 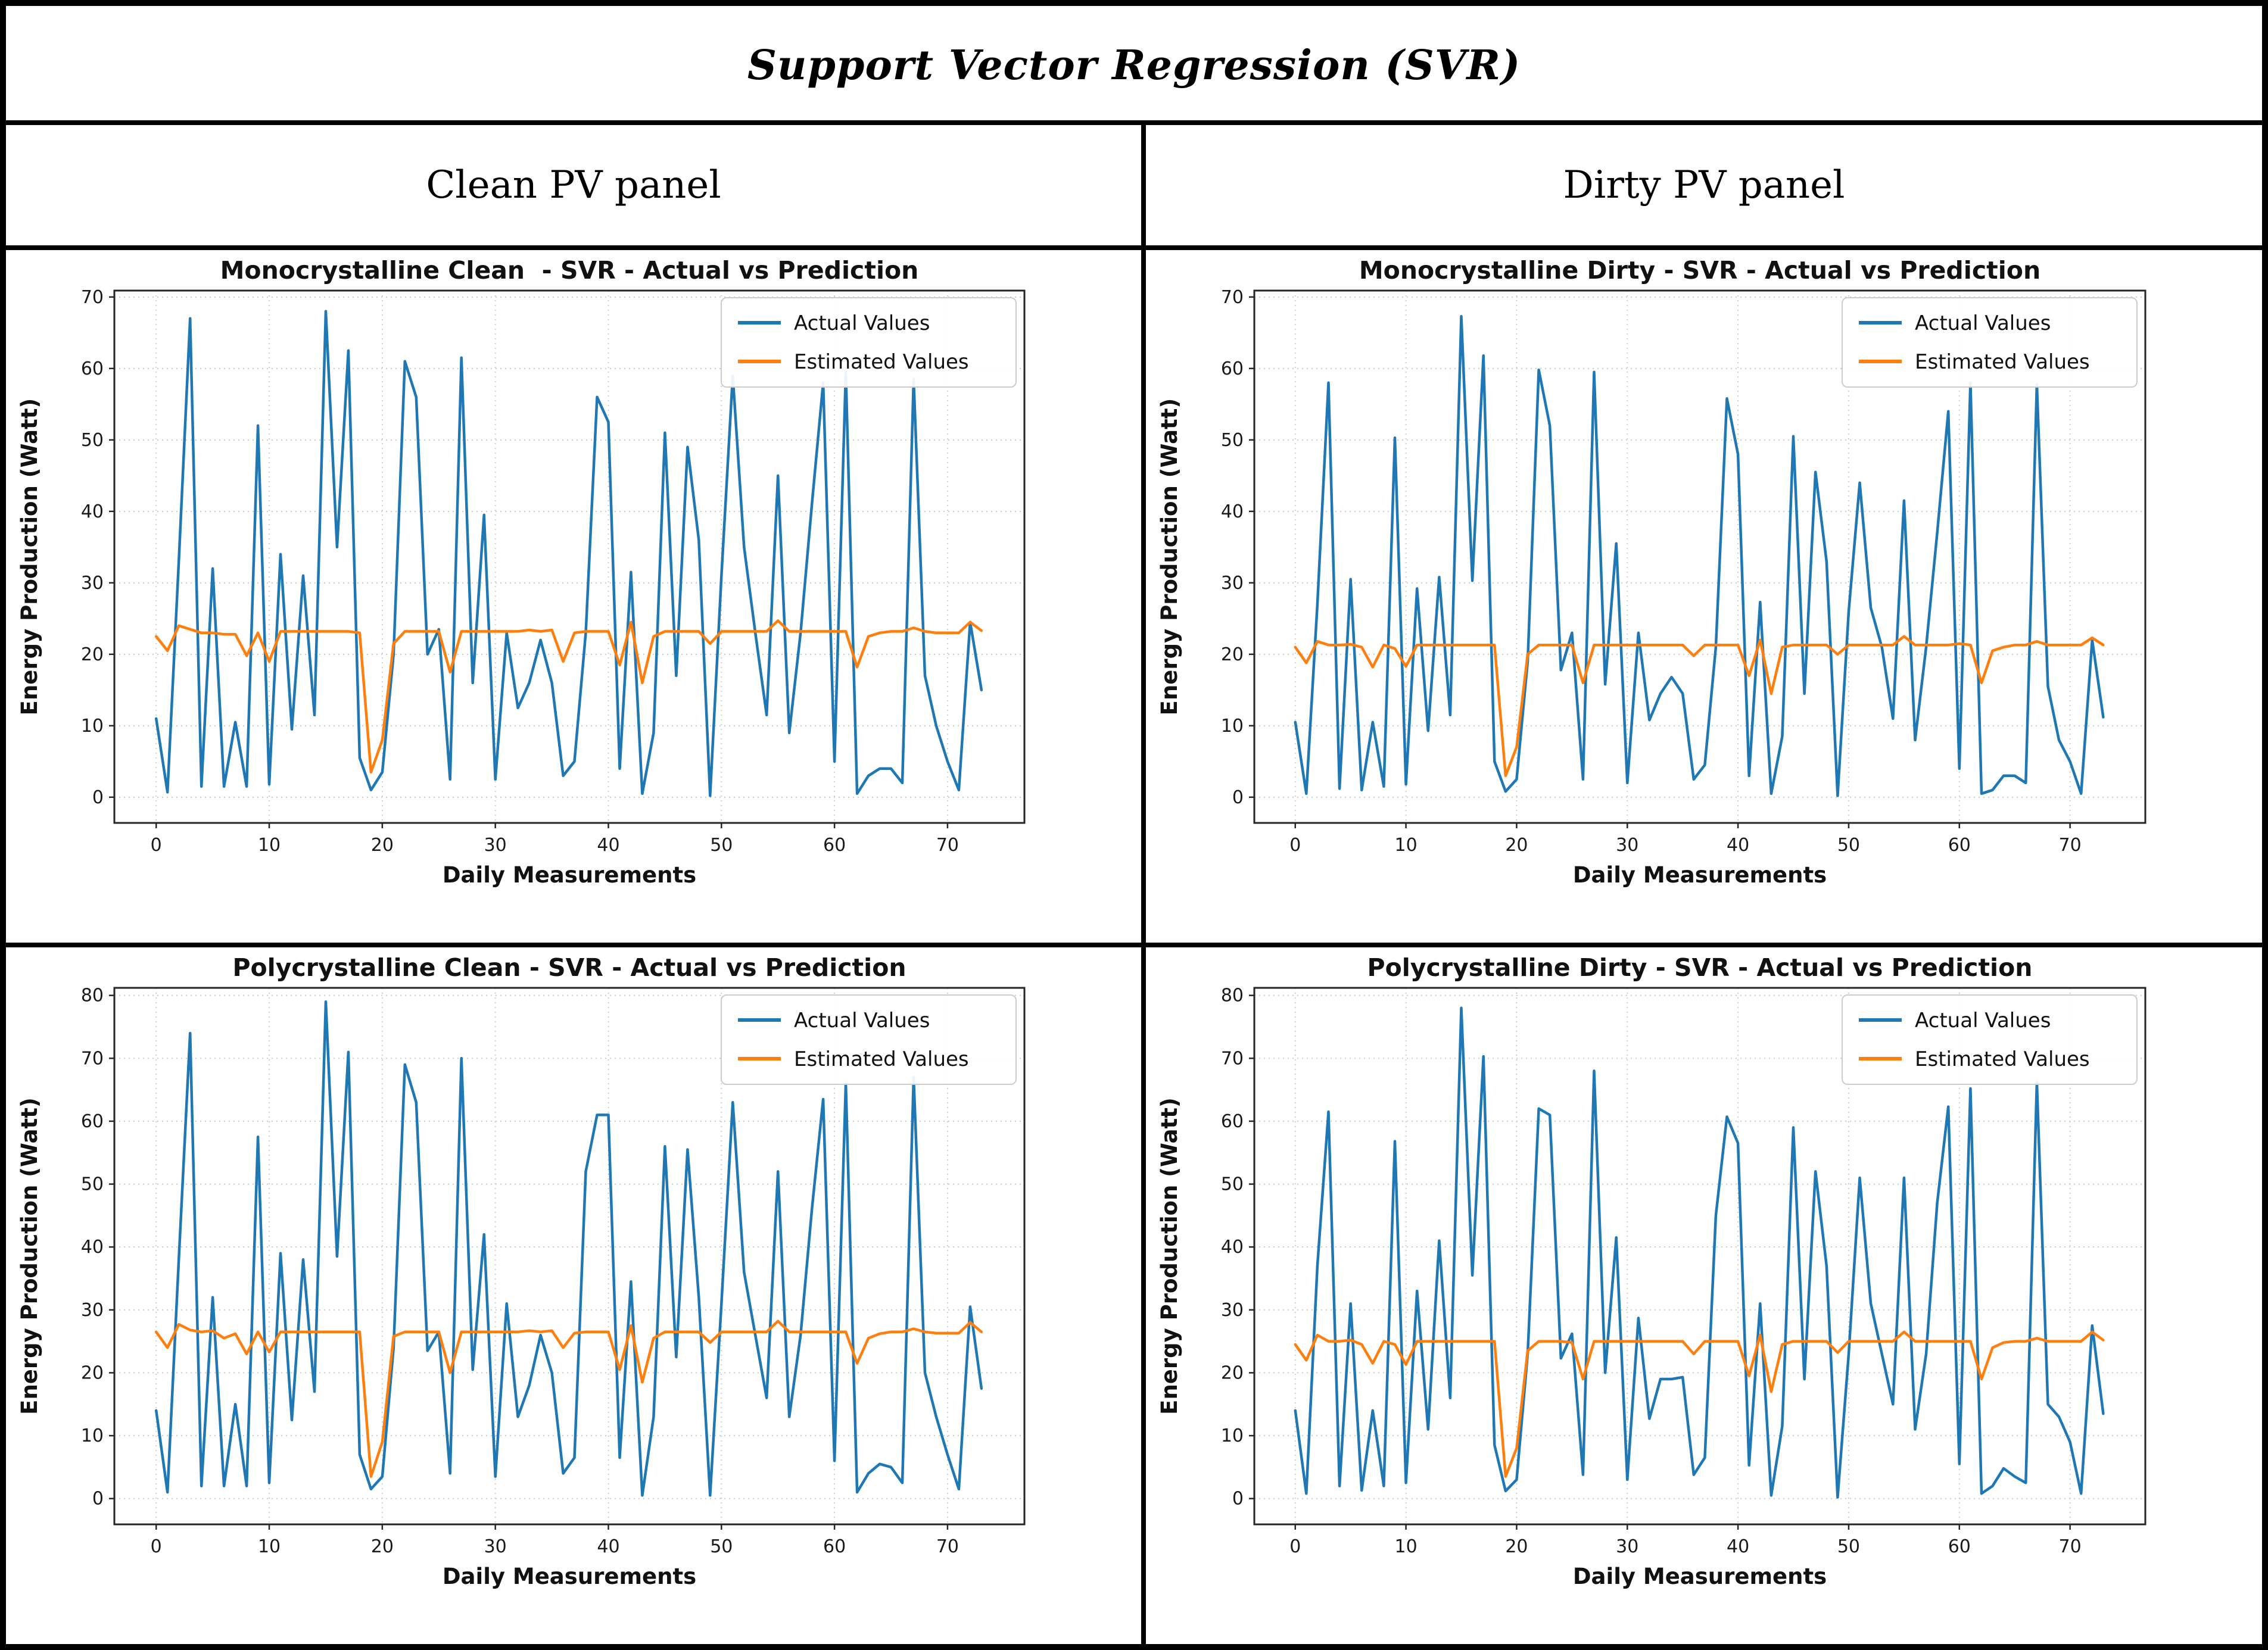 What do you see at coordinates (834, 1546) in the screenshot?
I see `poly-clean-xtick-label: 60` at bounding box center [834, 1546].